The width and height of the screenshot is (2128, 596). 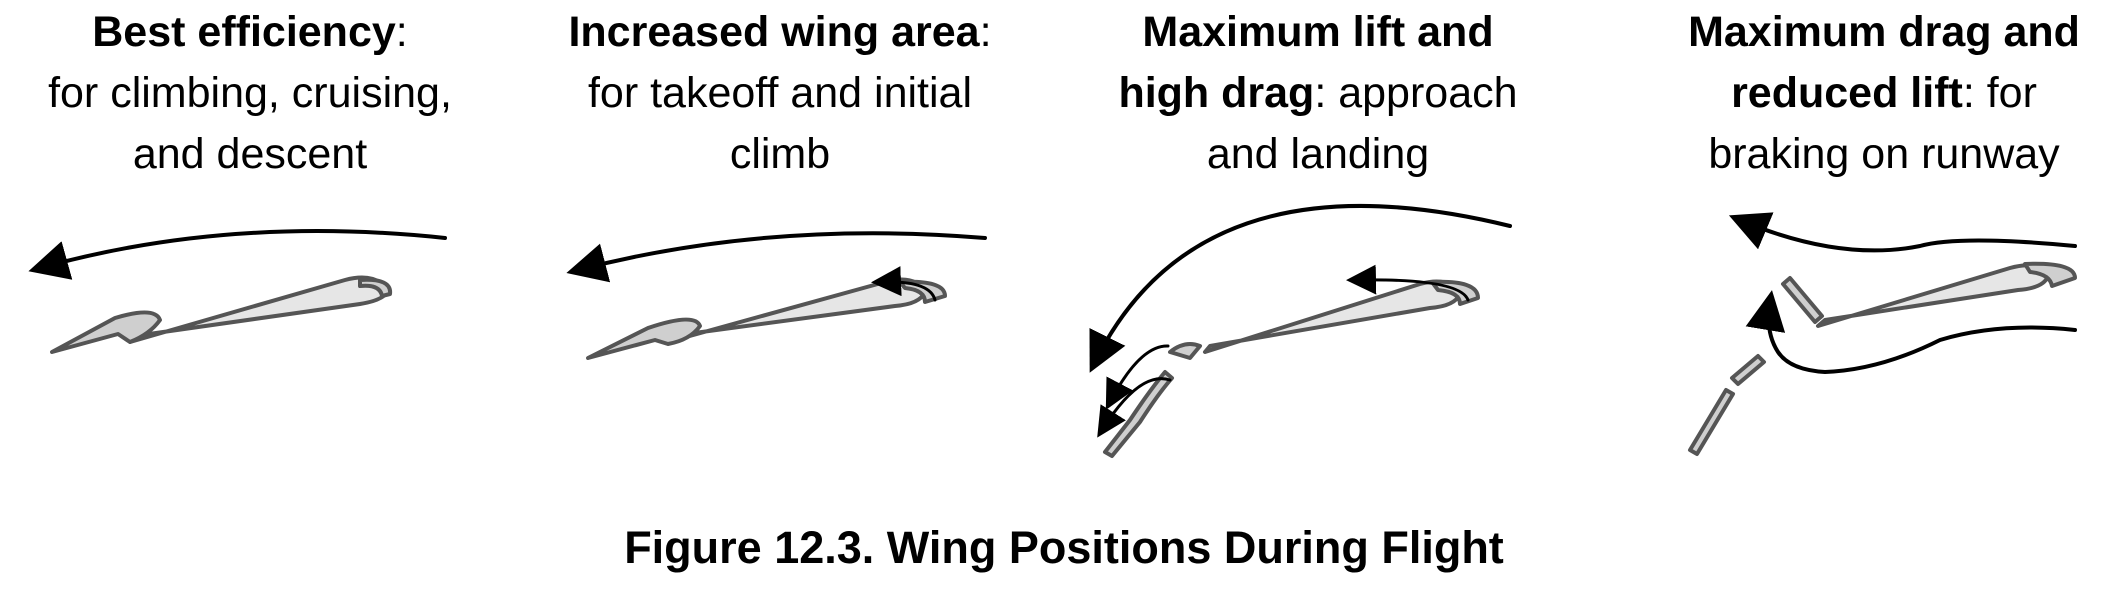 I want to click on panel-3-airflow-arrow, so click(x=1300, y=288).